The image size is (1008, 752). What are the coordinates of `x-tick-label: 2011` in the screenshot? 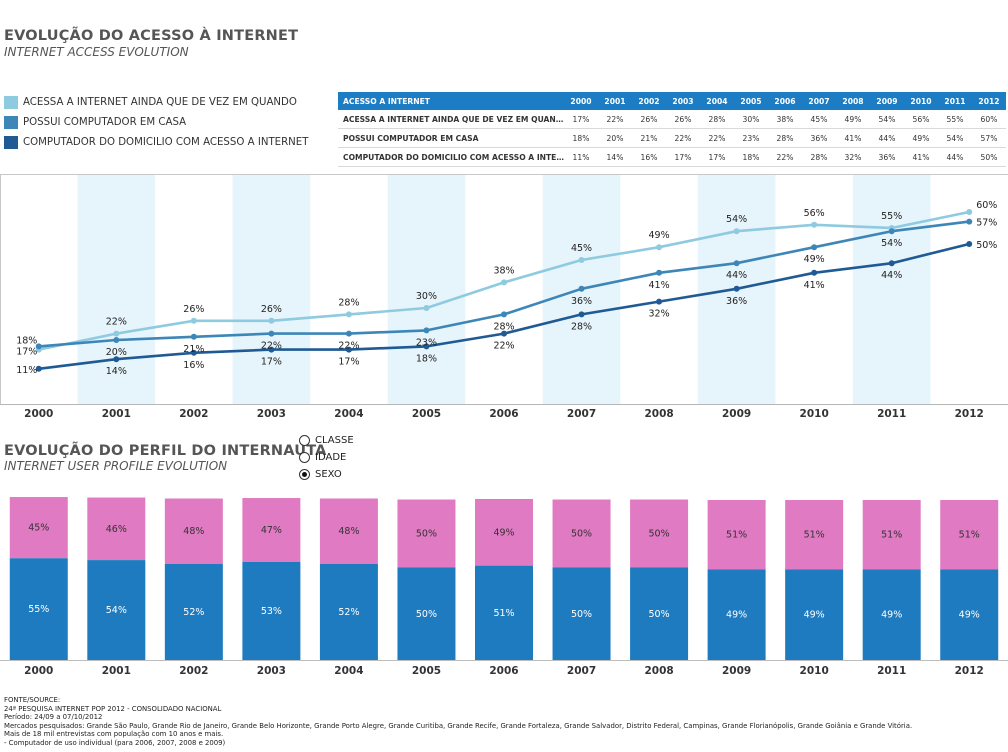 It's located at (891, 414).